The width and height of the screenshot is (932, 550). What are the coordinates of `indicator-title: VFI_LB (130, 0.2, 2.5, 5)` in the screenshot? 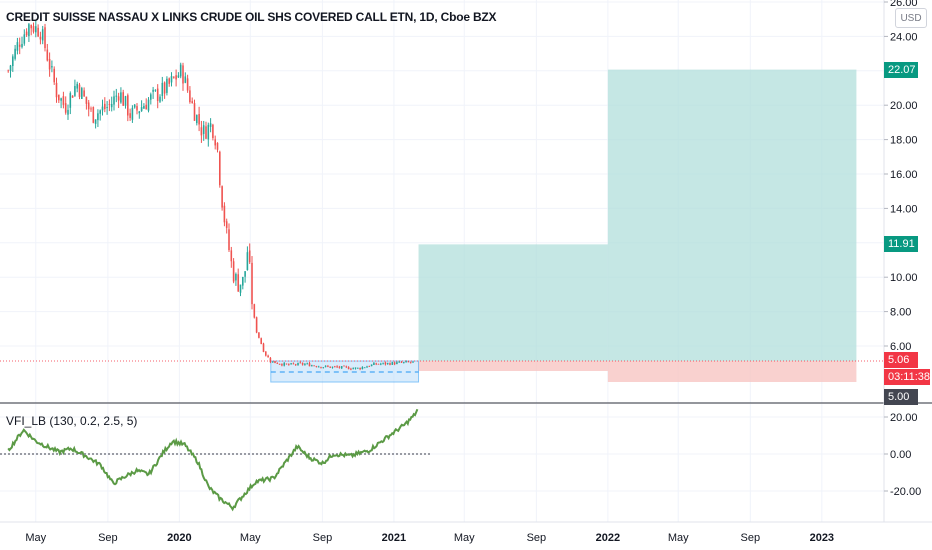 It's located at (72, 421).